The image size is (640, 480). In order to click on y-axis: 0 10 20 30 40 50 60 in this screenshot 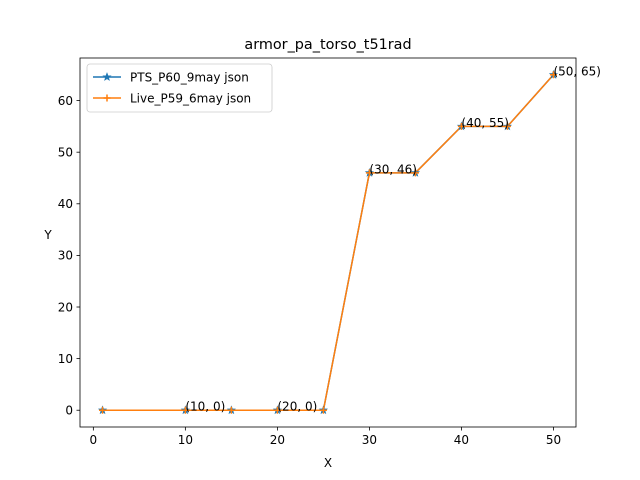, I will do `click(69, 256)`.